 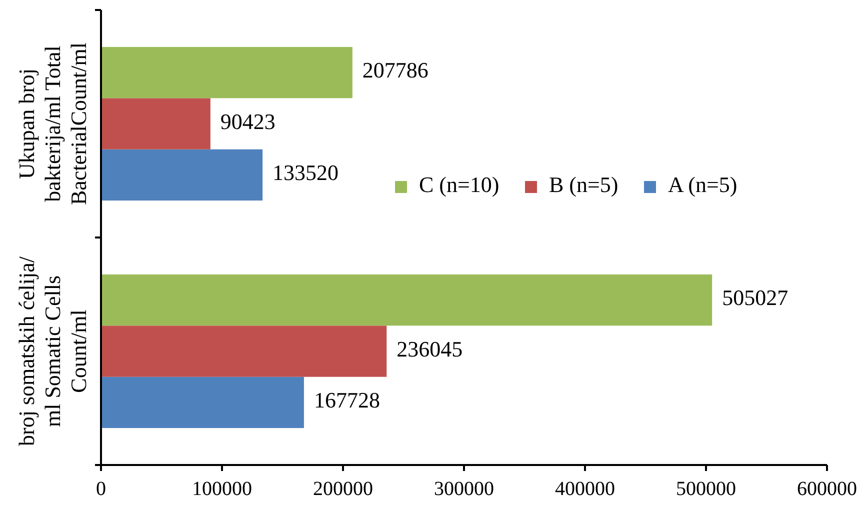 What do you see at coordinates (347, 399) in the screenshot?
I see `data-label: 167728` at bounding box center [347, 399].